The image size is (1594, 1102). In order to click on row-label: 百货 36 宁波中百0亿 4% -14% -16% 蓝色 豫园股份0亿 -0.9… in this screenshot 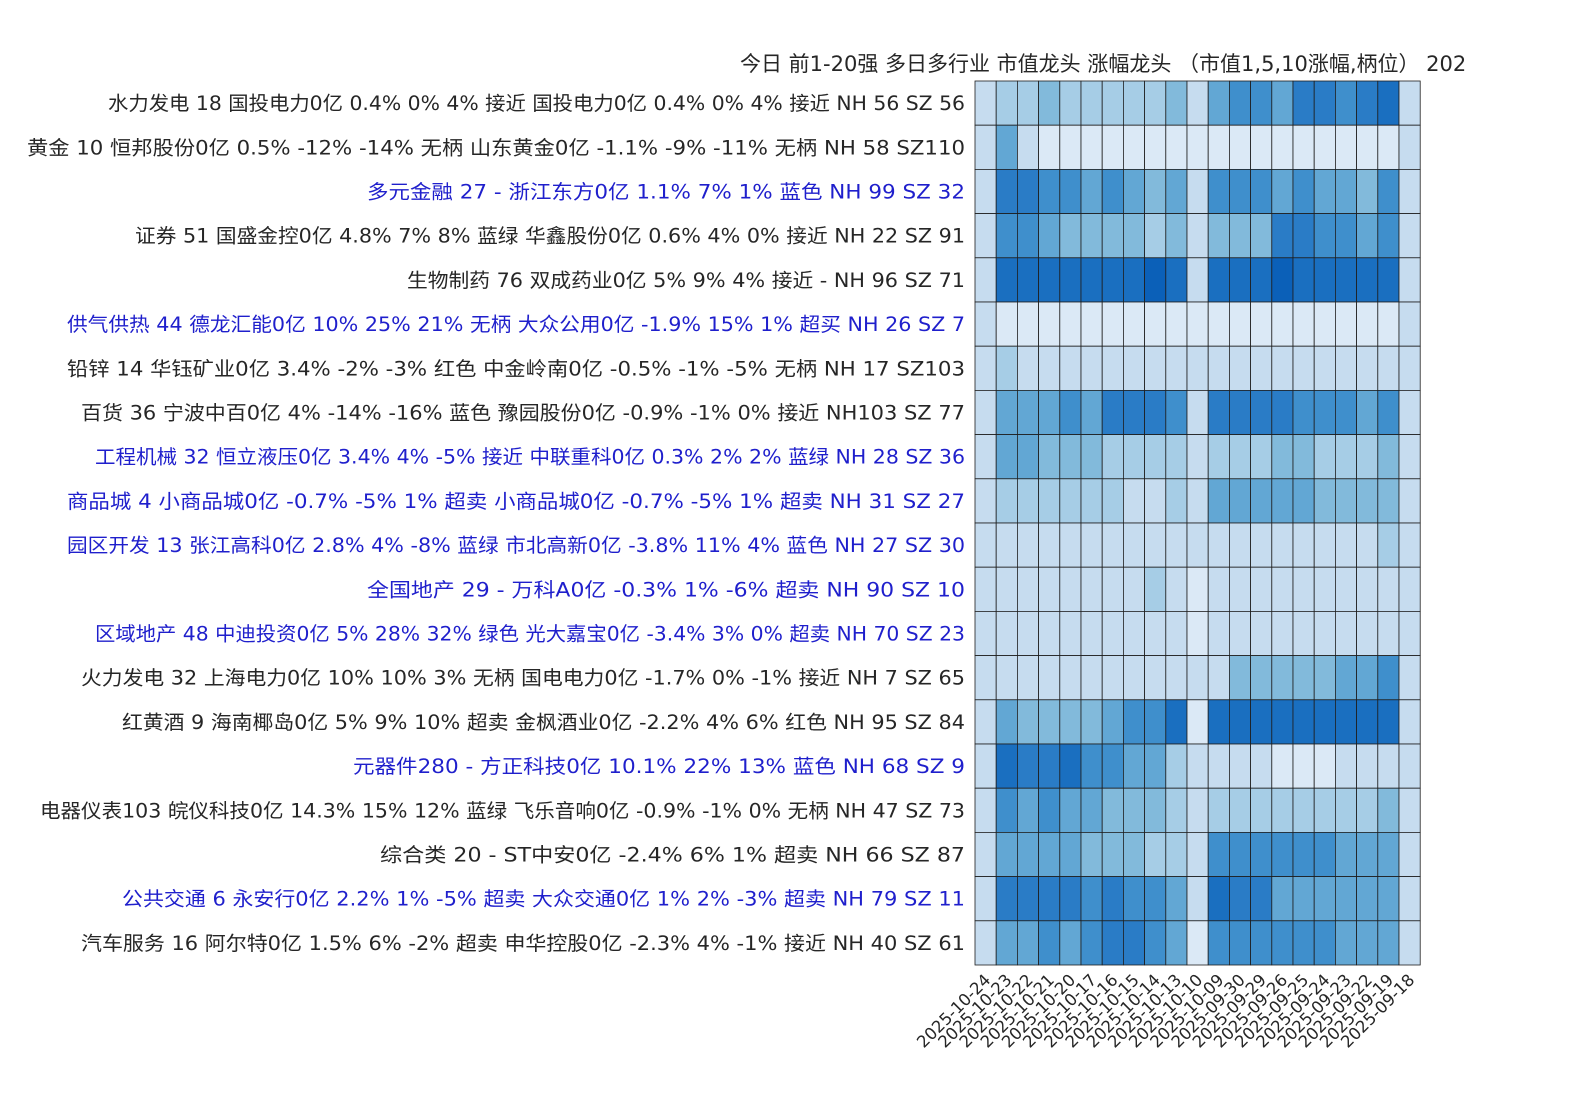, I will do `click(523, 413)`.